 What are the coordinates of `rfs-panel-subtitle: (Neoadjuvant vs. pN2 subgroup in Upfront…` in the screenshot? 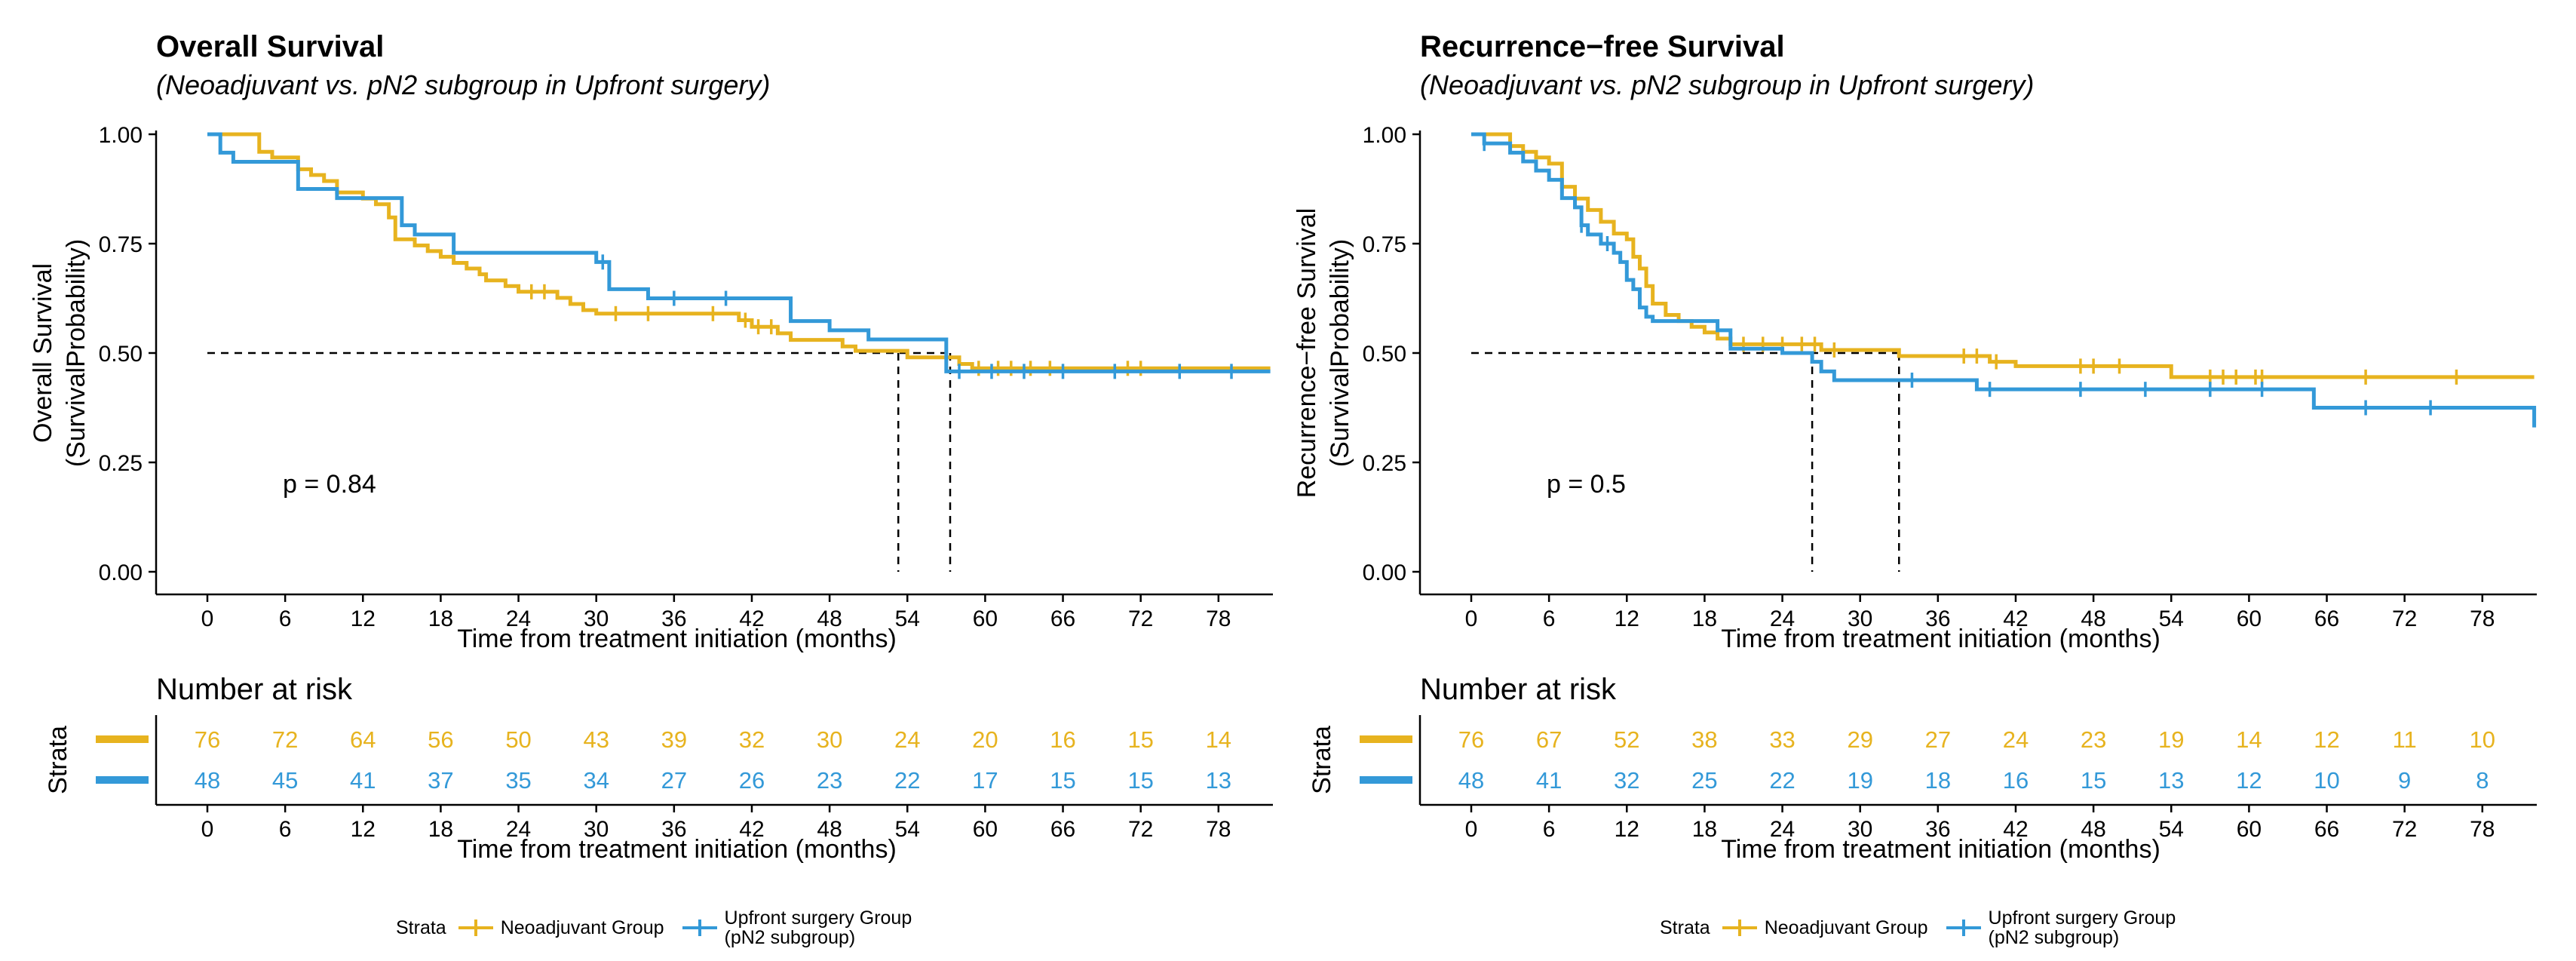 It's located at (1727, 84).